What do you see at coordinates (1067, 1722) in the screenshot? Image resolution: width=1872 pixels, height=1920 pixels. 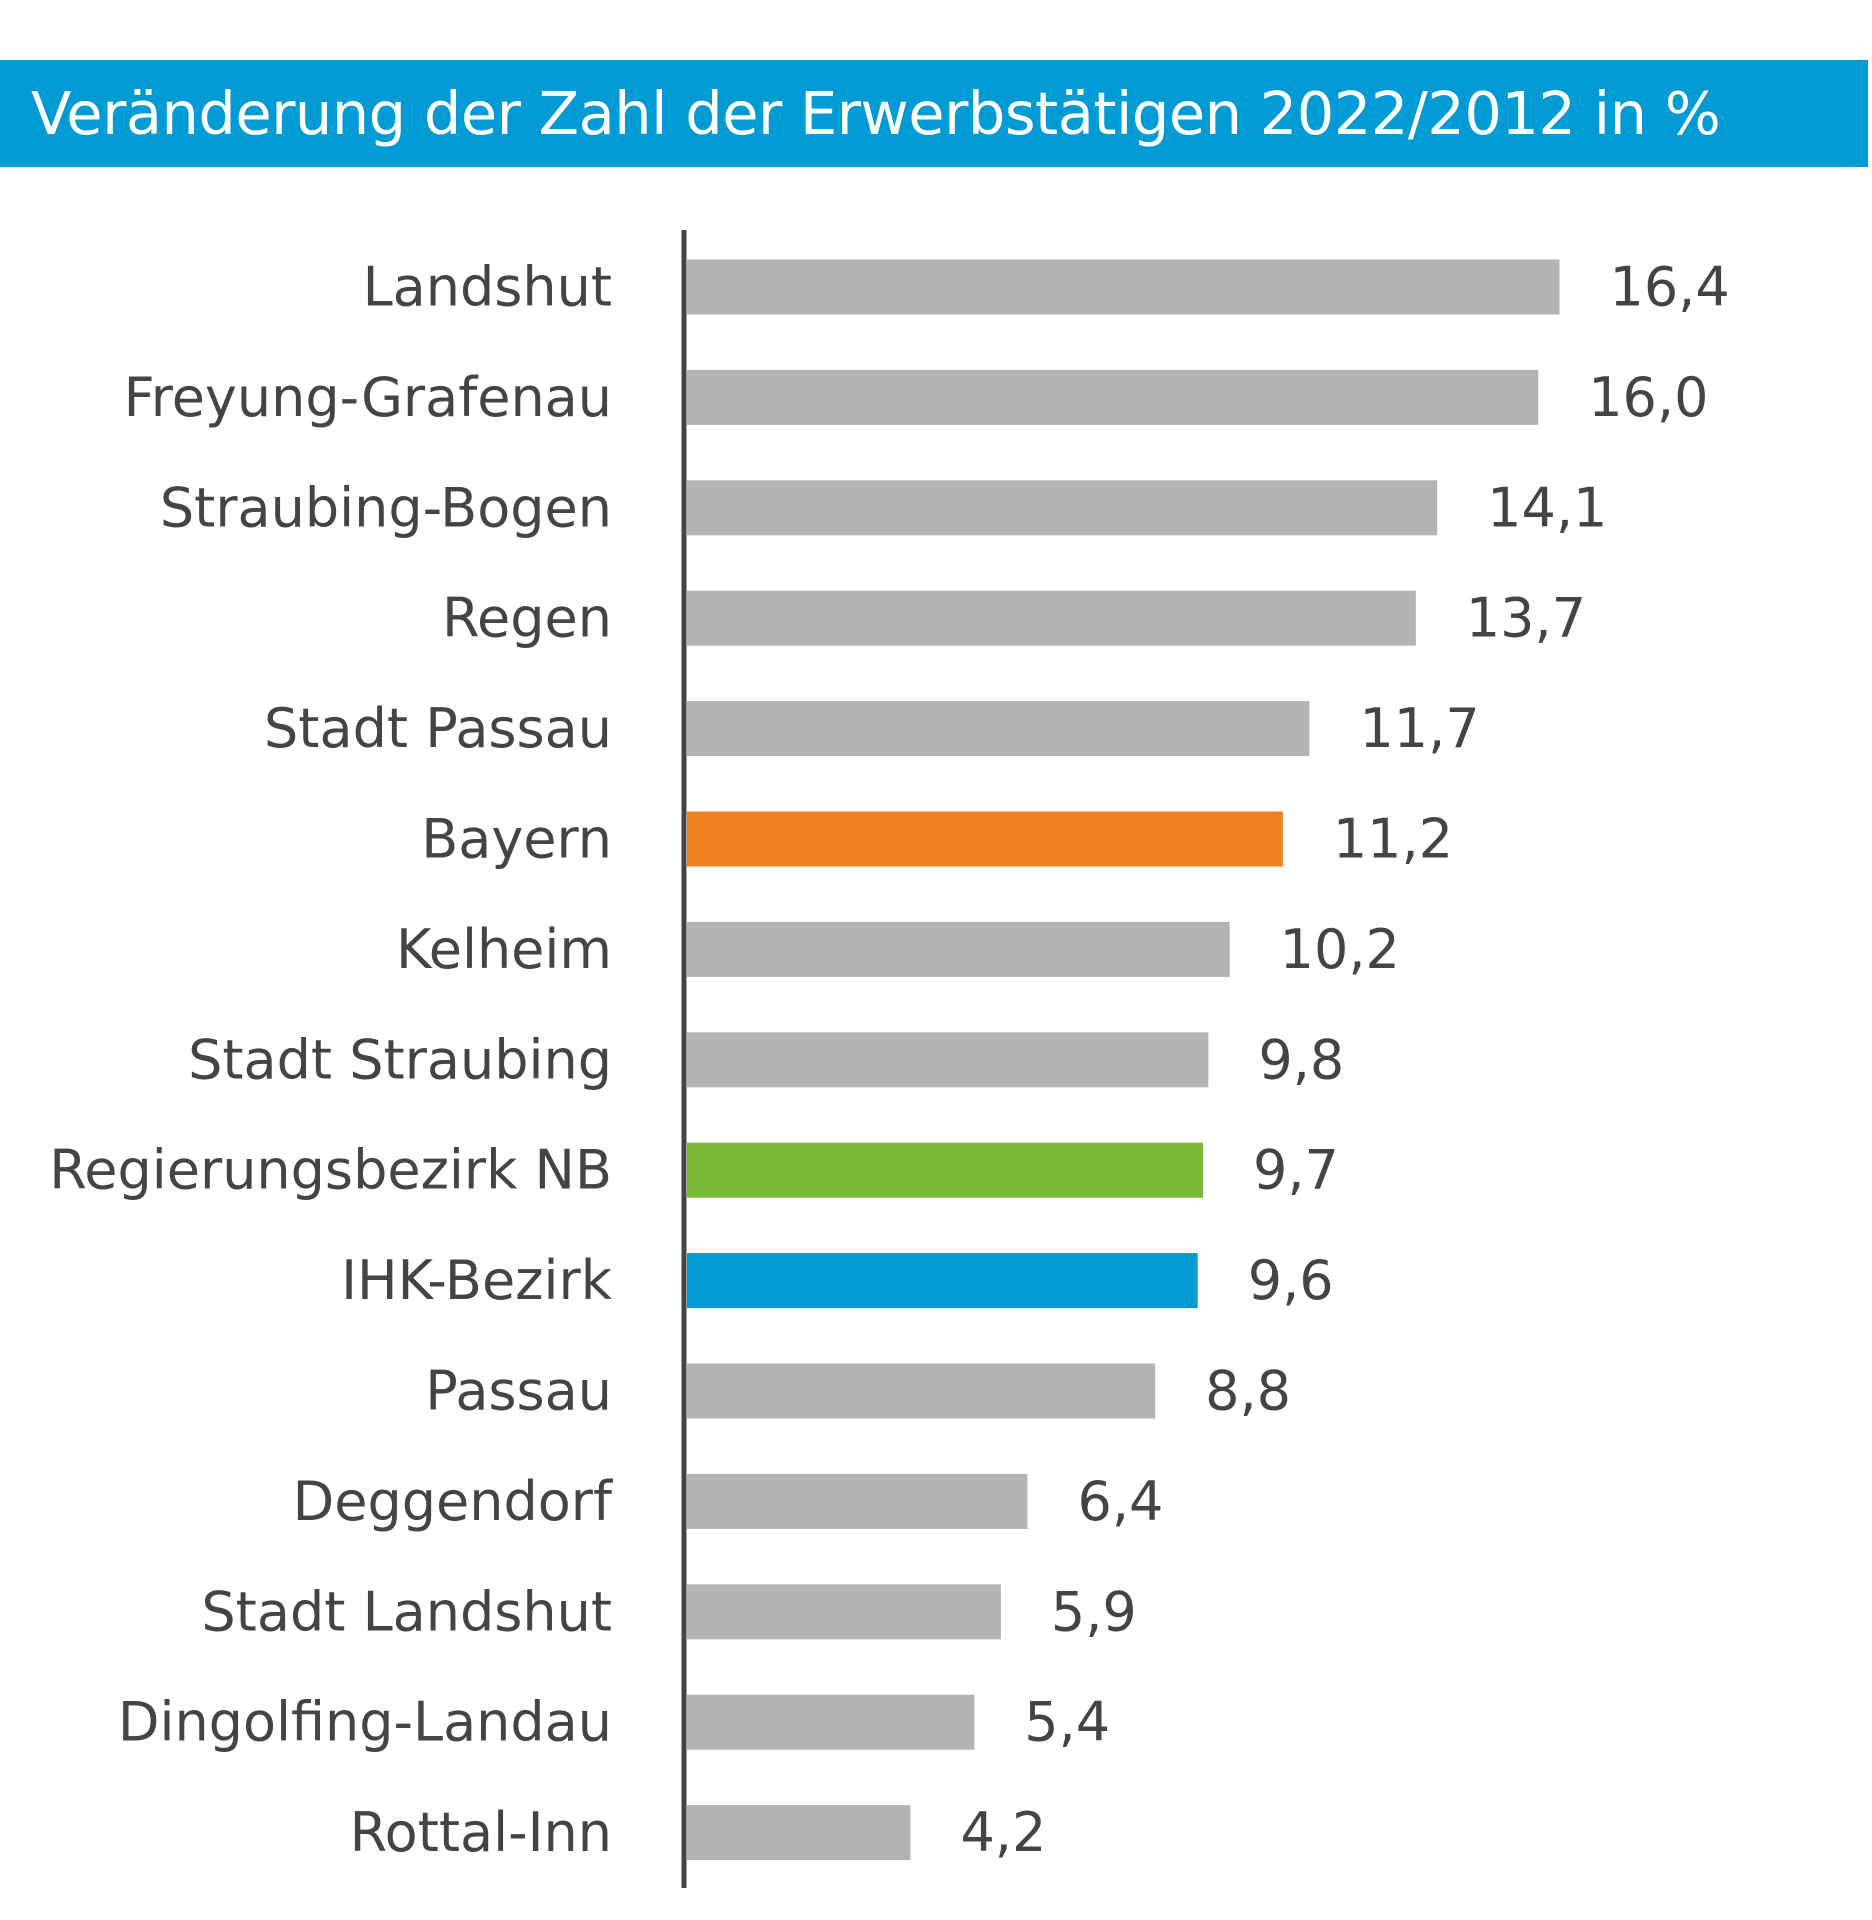 I see `value-label-dingolfing-landau: 5,4` at bounding box center [1067, 1722].